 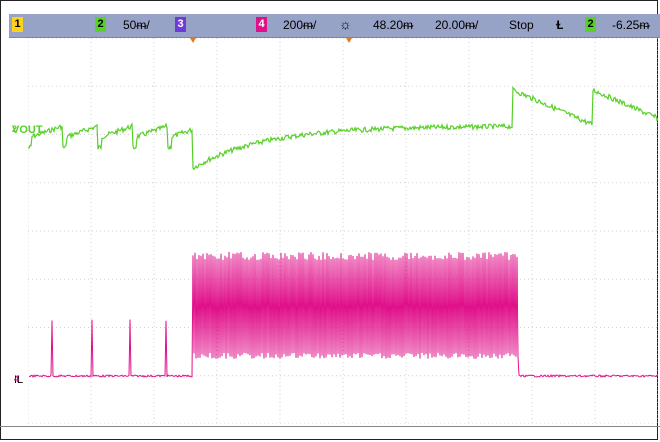 What do you see at coordinates (560, 25) in the screenshot?
I see `falling-edge-icon: Ɫ` at bounding box center [560, 25].